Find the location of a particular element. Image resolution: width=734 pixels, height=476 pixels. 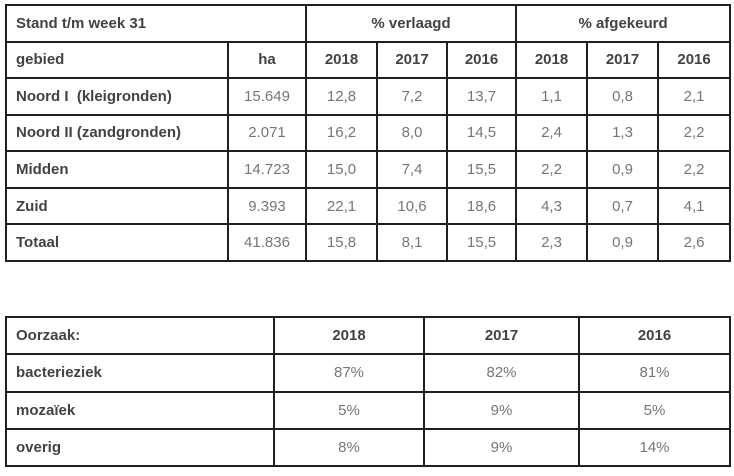

data-cell: 2,6 is located at coordinates (694, 242).